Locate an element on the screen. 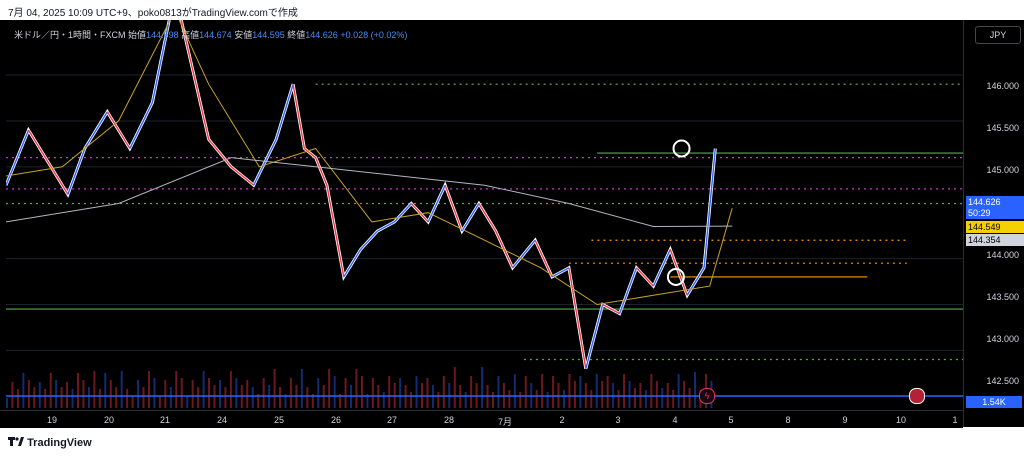 Image resolution: width=1024 pixels, height=457 pixels. tradingview-logo: TradingView is located at coordinates (50, 442).